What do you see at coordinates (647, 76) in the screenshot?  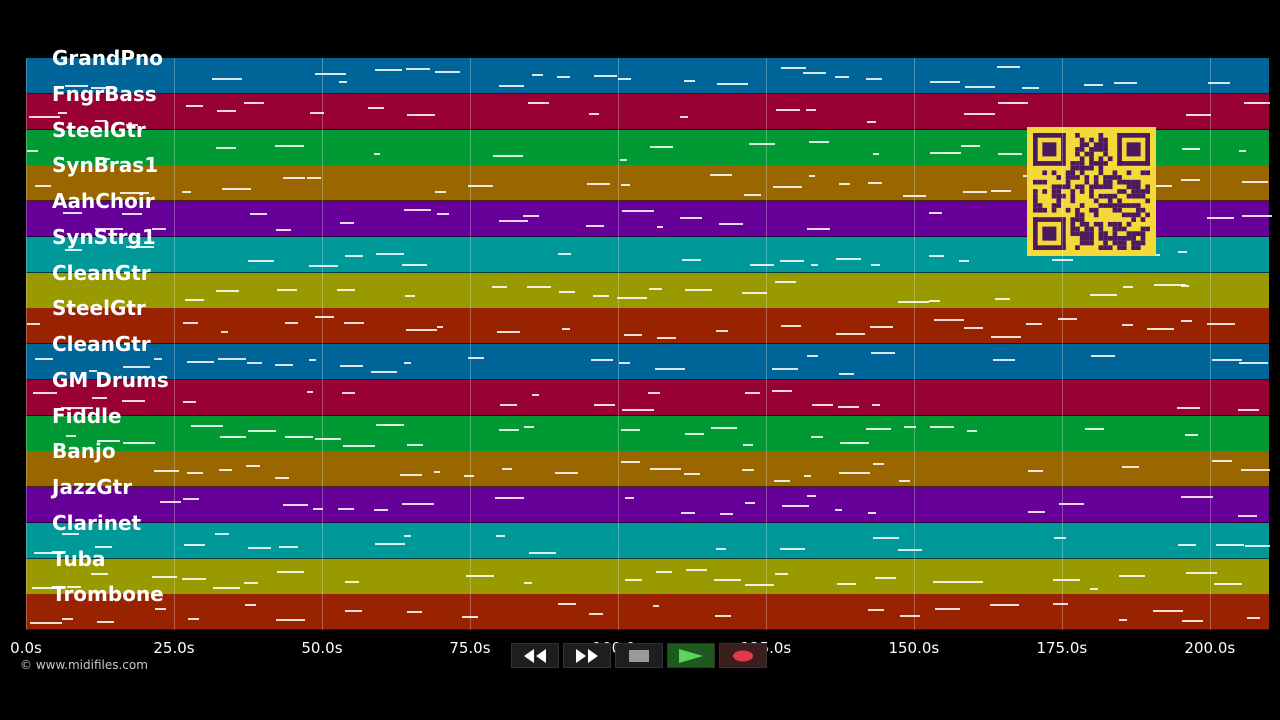 I see `track-row` at bounding box center [647, 76].